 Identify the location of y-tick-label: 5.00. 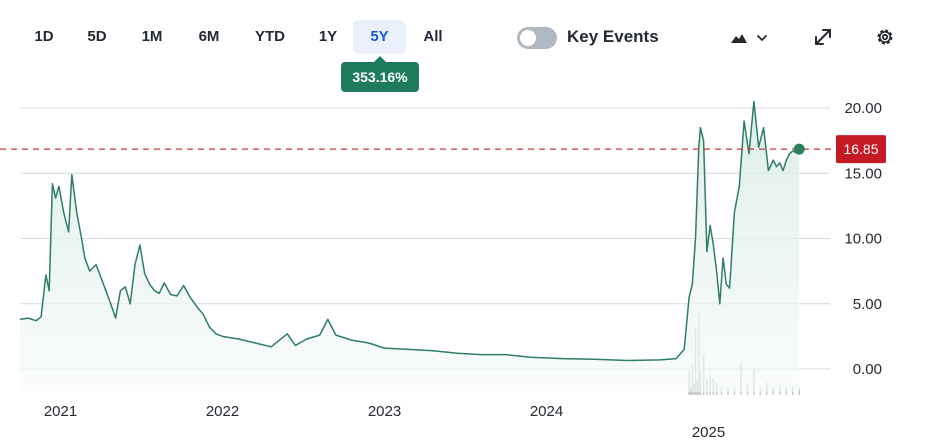
(867, 304).